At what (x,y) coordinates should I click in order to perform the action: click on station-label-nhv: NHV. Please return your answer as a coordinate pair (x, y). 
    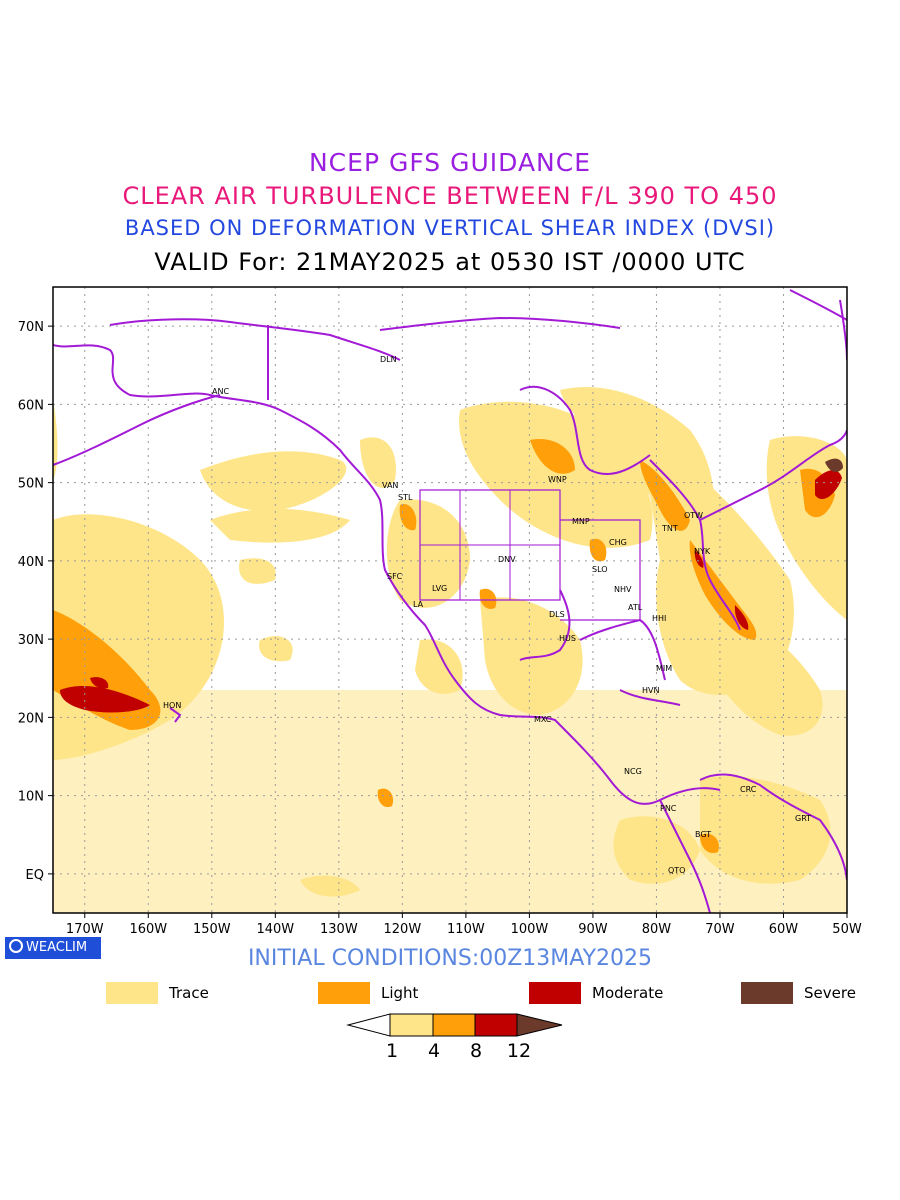
    Looking at the image, I should click on (623, 589).